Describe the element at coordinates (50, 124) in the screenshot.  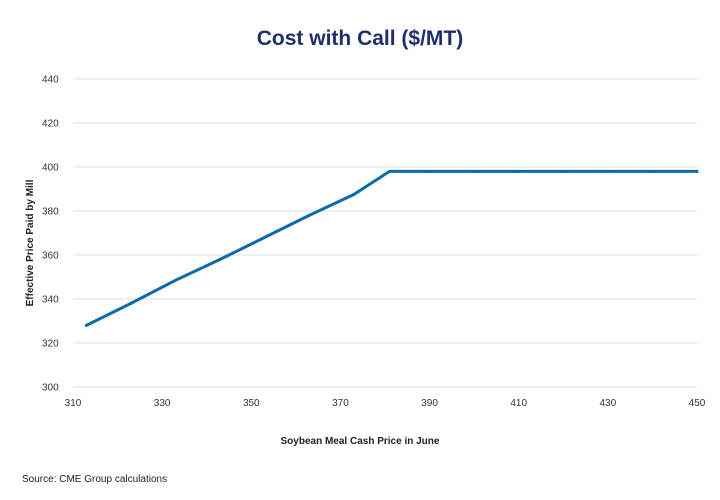
I see `y-tick-label: 420` at that location.